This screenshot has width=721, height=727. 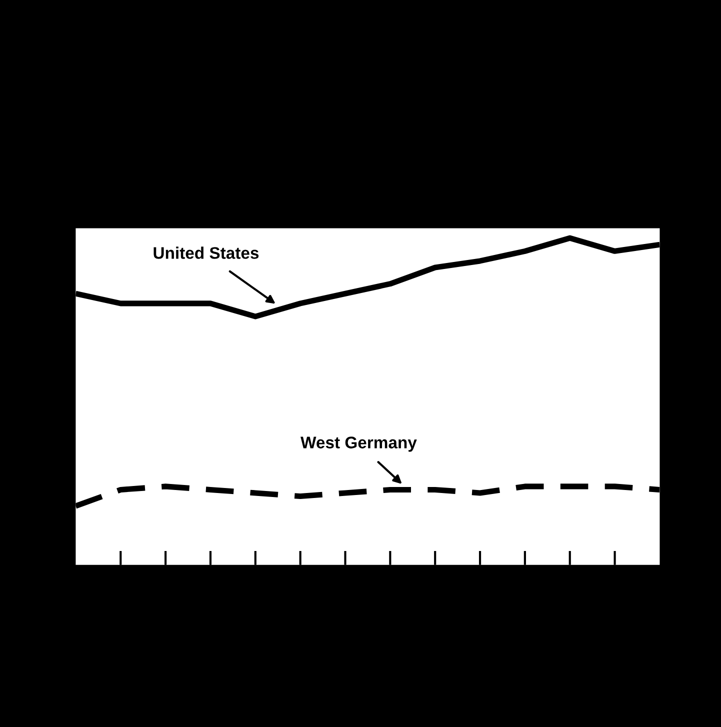 What do you see at coordinates (206, 252) in the screenshot?
I see `text: United States` at bounding box center [206, 252].